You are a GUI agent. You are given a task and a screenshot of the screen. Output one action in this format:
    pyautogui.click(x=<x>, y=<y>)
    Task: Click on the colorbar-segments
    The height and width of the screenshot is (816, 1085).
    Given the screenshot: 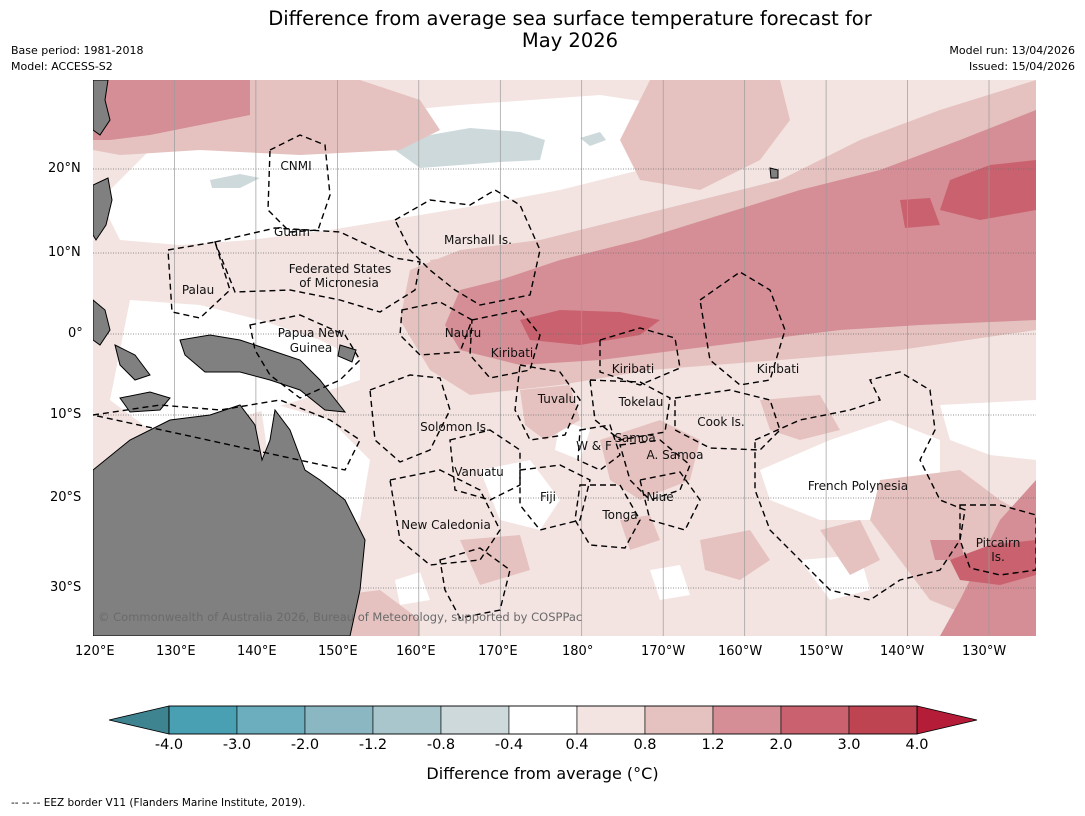 What is the action you would take?
    pyautogui.click(x=543, y=720)
    